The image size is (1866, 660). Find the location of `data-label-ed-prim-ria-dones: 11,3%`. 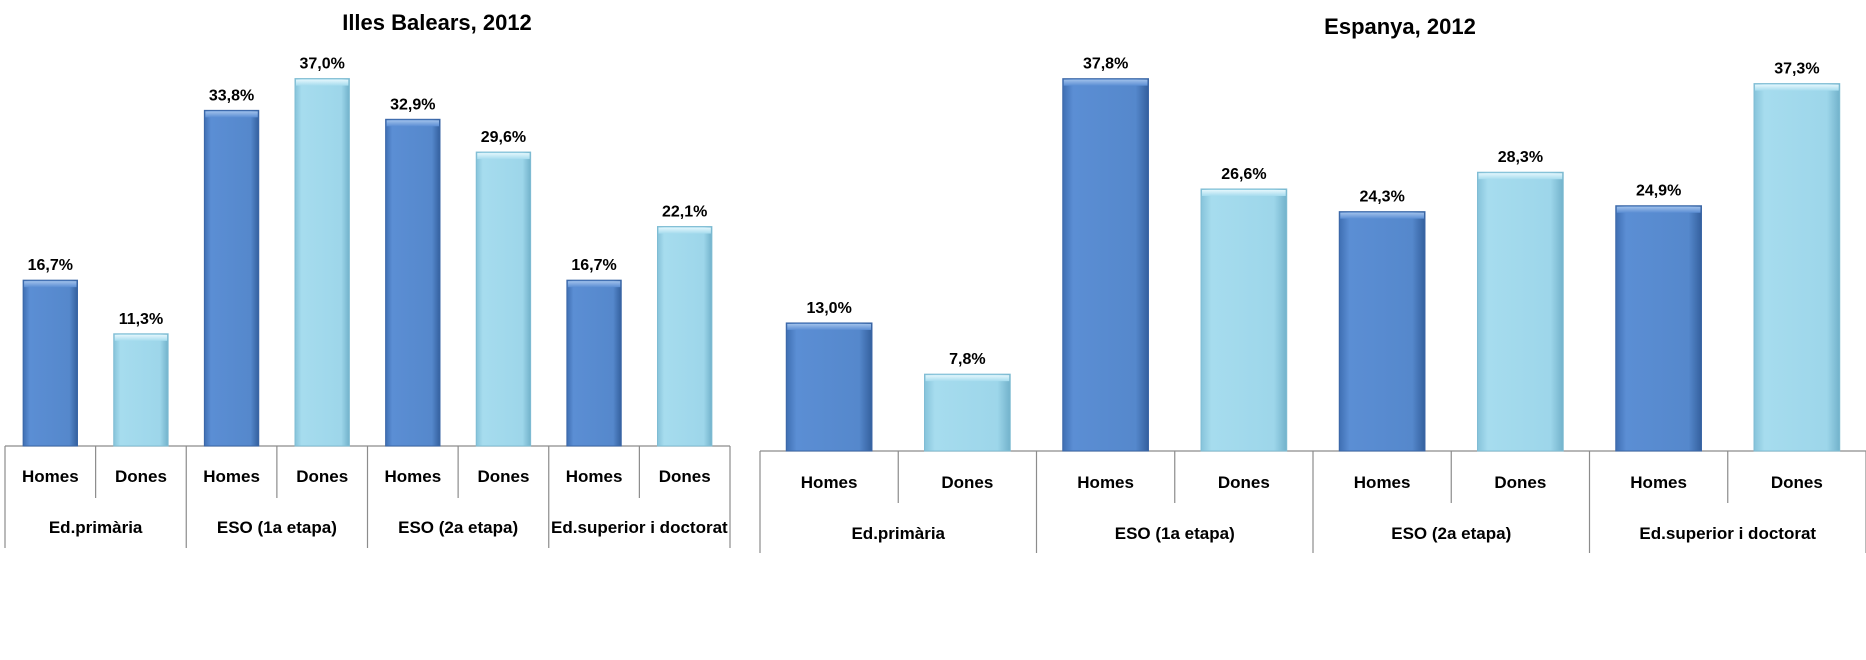

data-label-ed-prim-ria-dones: 11,3% is located at coordinates (141, 319).